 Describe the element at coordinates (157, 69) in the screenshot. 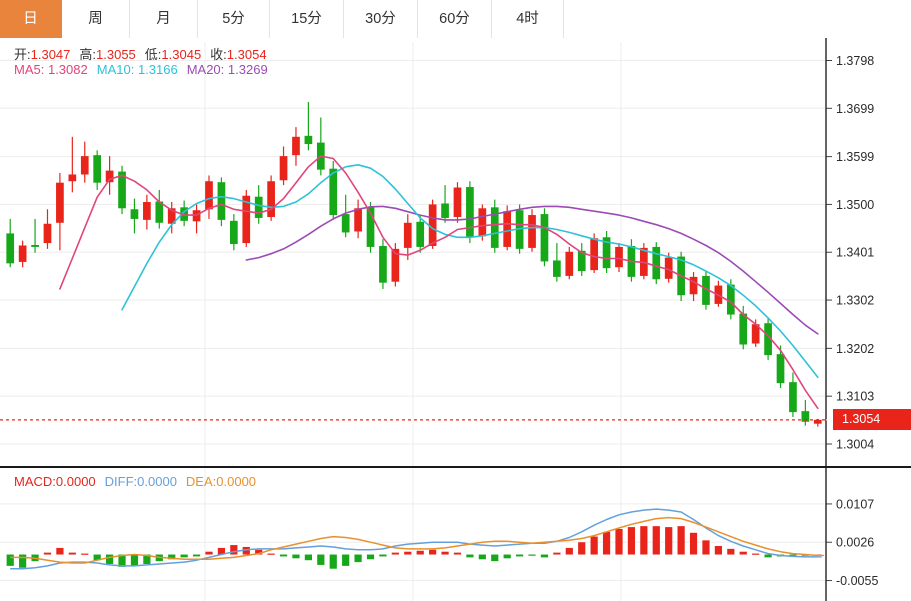

I see `ma10-value: 1.3166` at that location.